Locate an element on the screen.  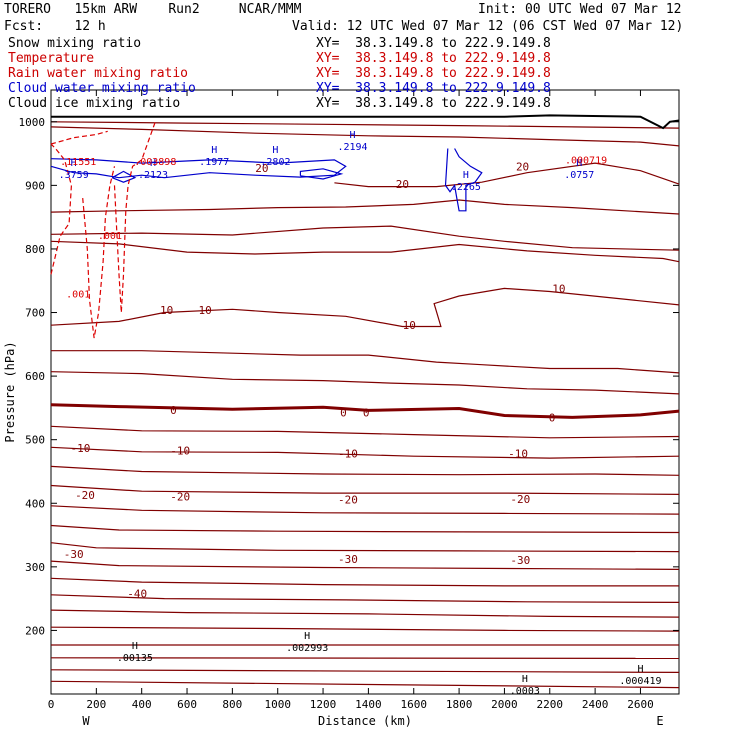
x-tick-label: 200 is located at coordinates (96, 704).